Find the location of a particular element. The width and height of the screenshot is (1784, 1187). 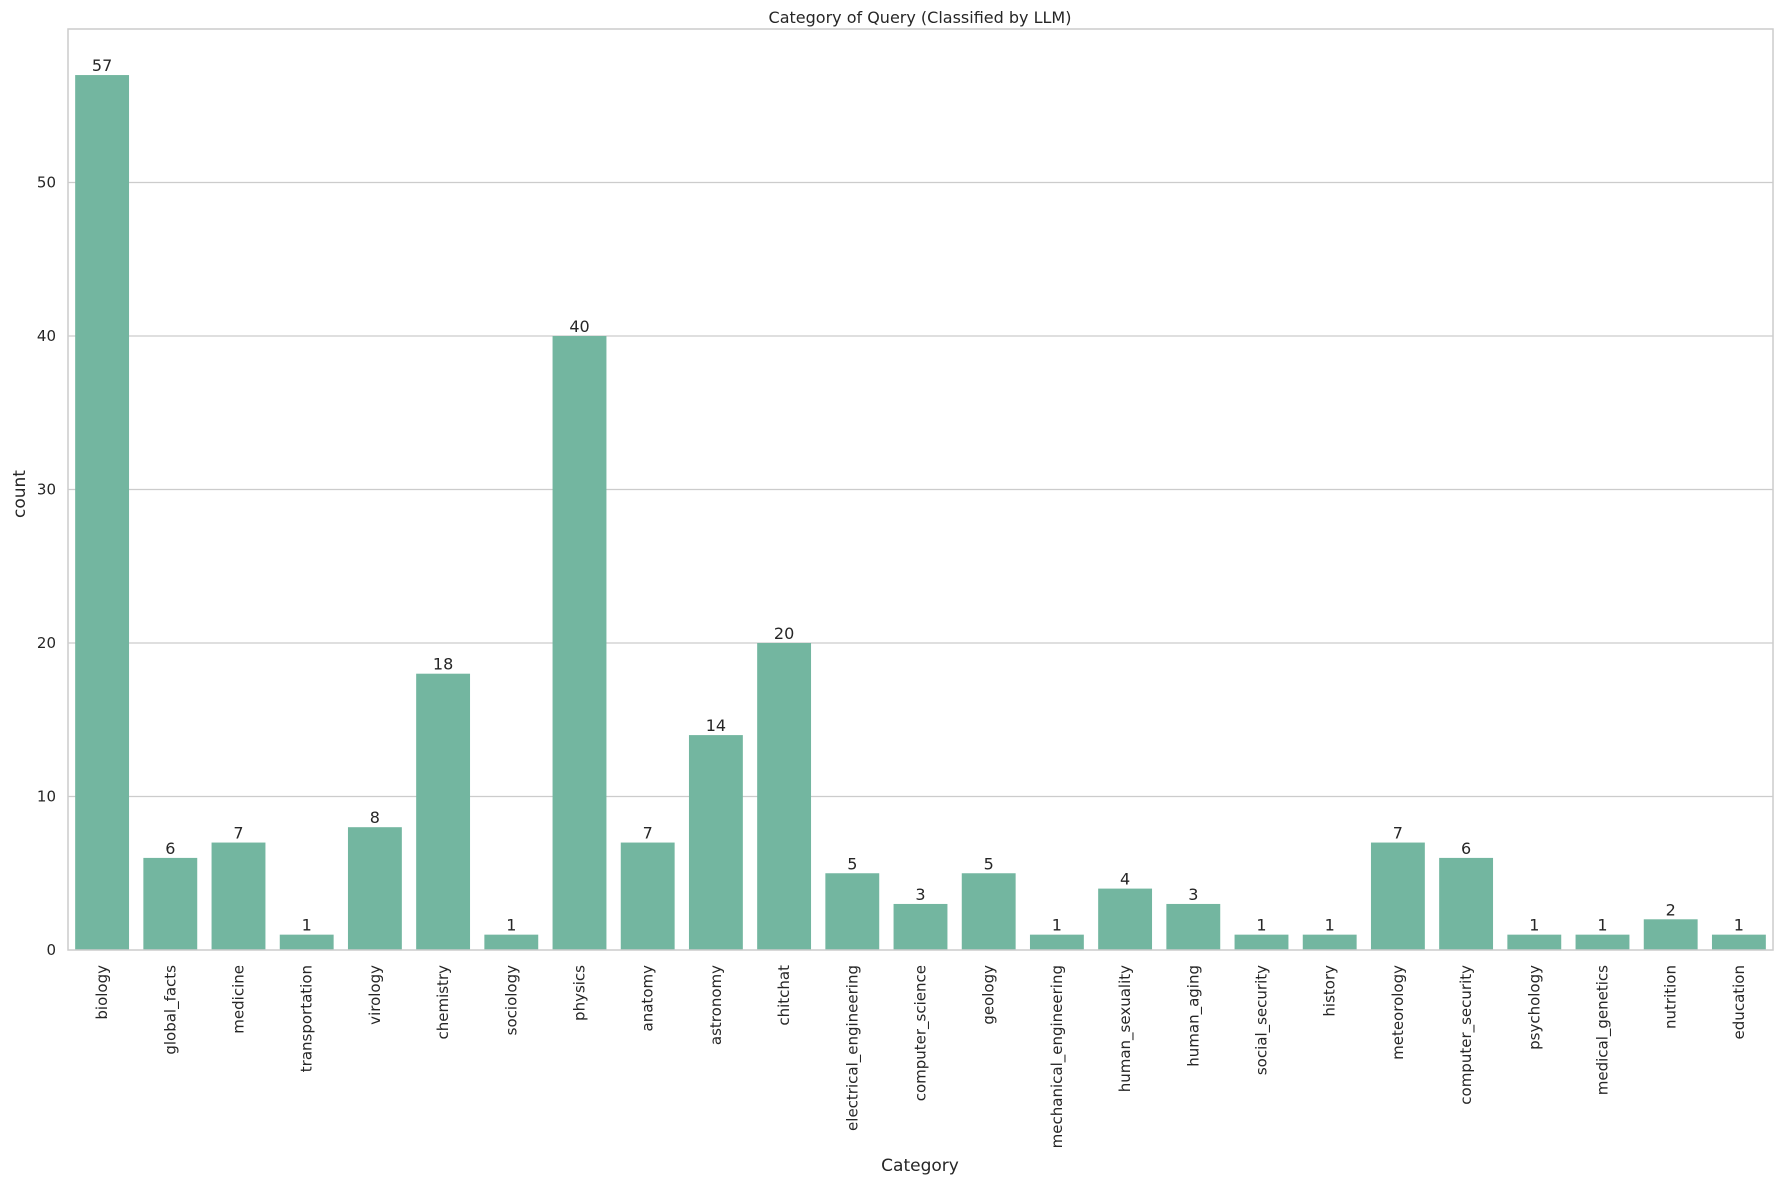

bar-value-label: 14 is located at coordinates (716, 725).